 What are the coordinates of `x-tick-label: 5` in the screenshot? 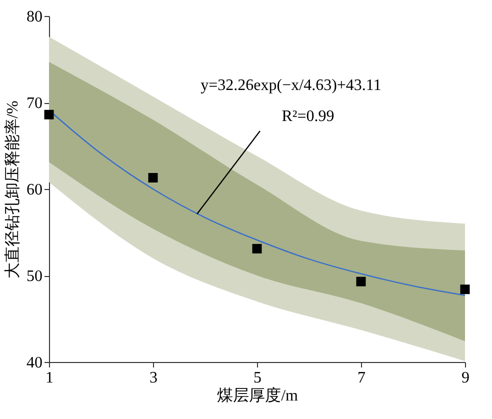 It's located at (258, 378).